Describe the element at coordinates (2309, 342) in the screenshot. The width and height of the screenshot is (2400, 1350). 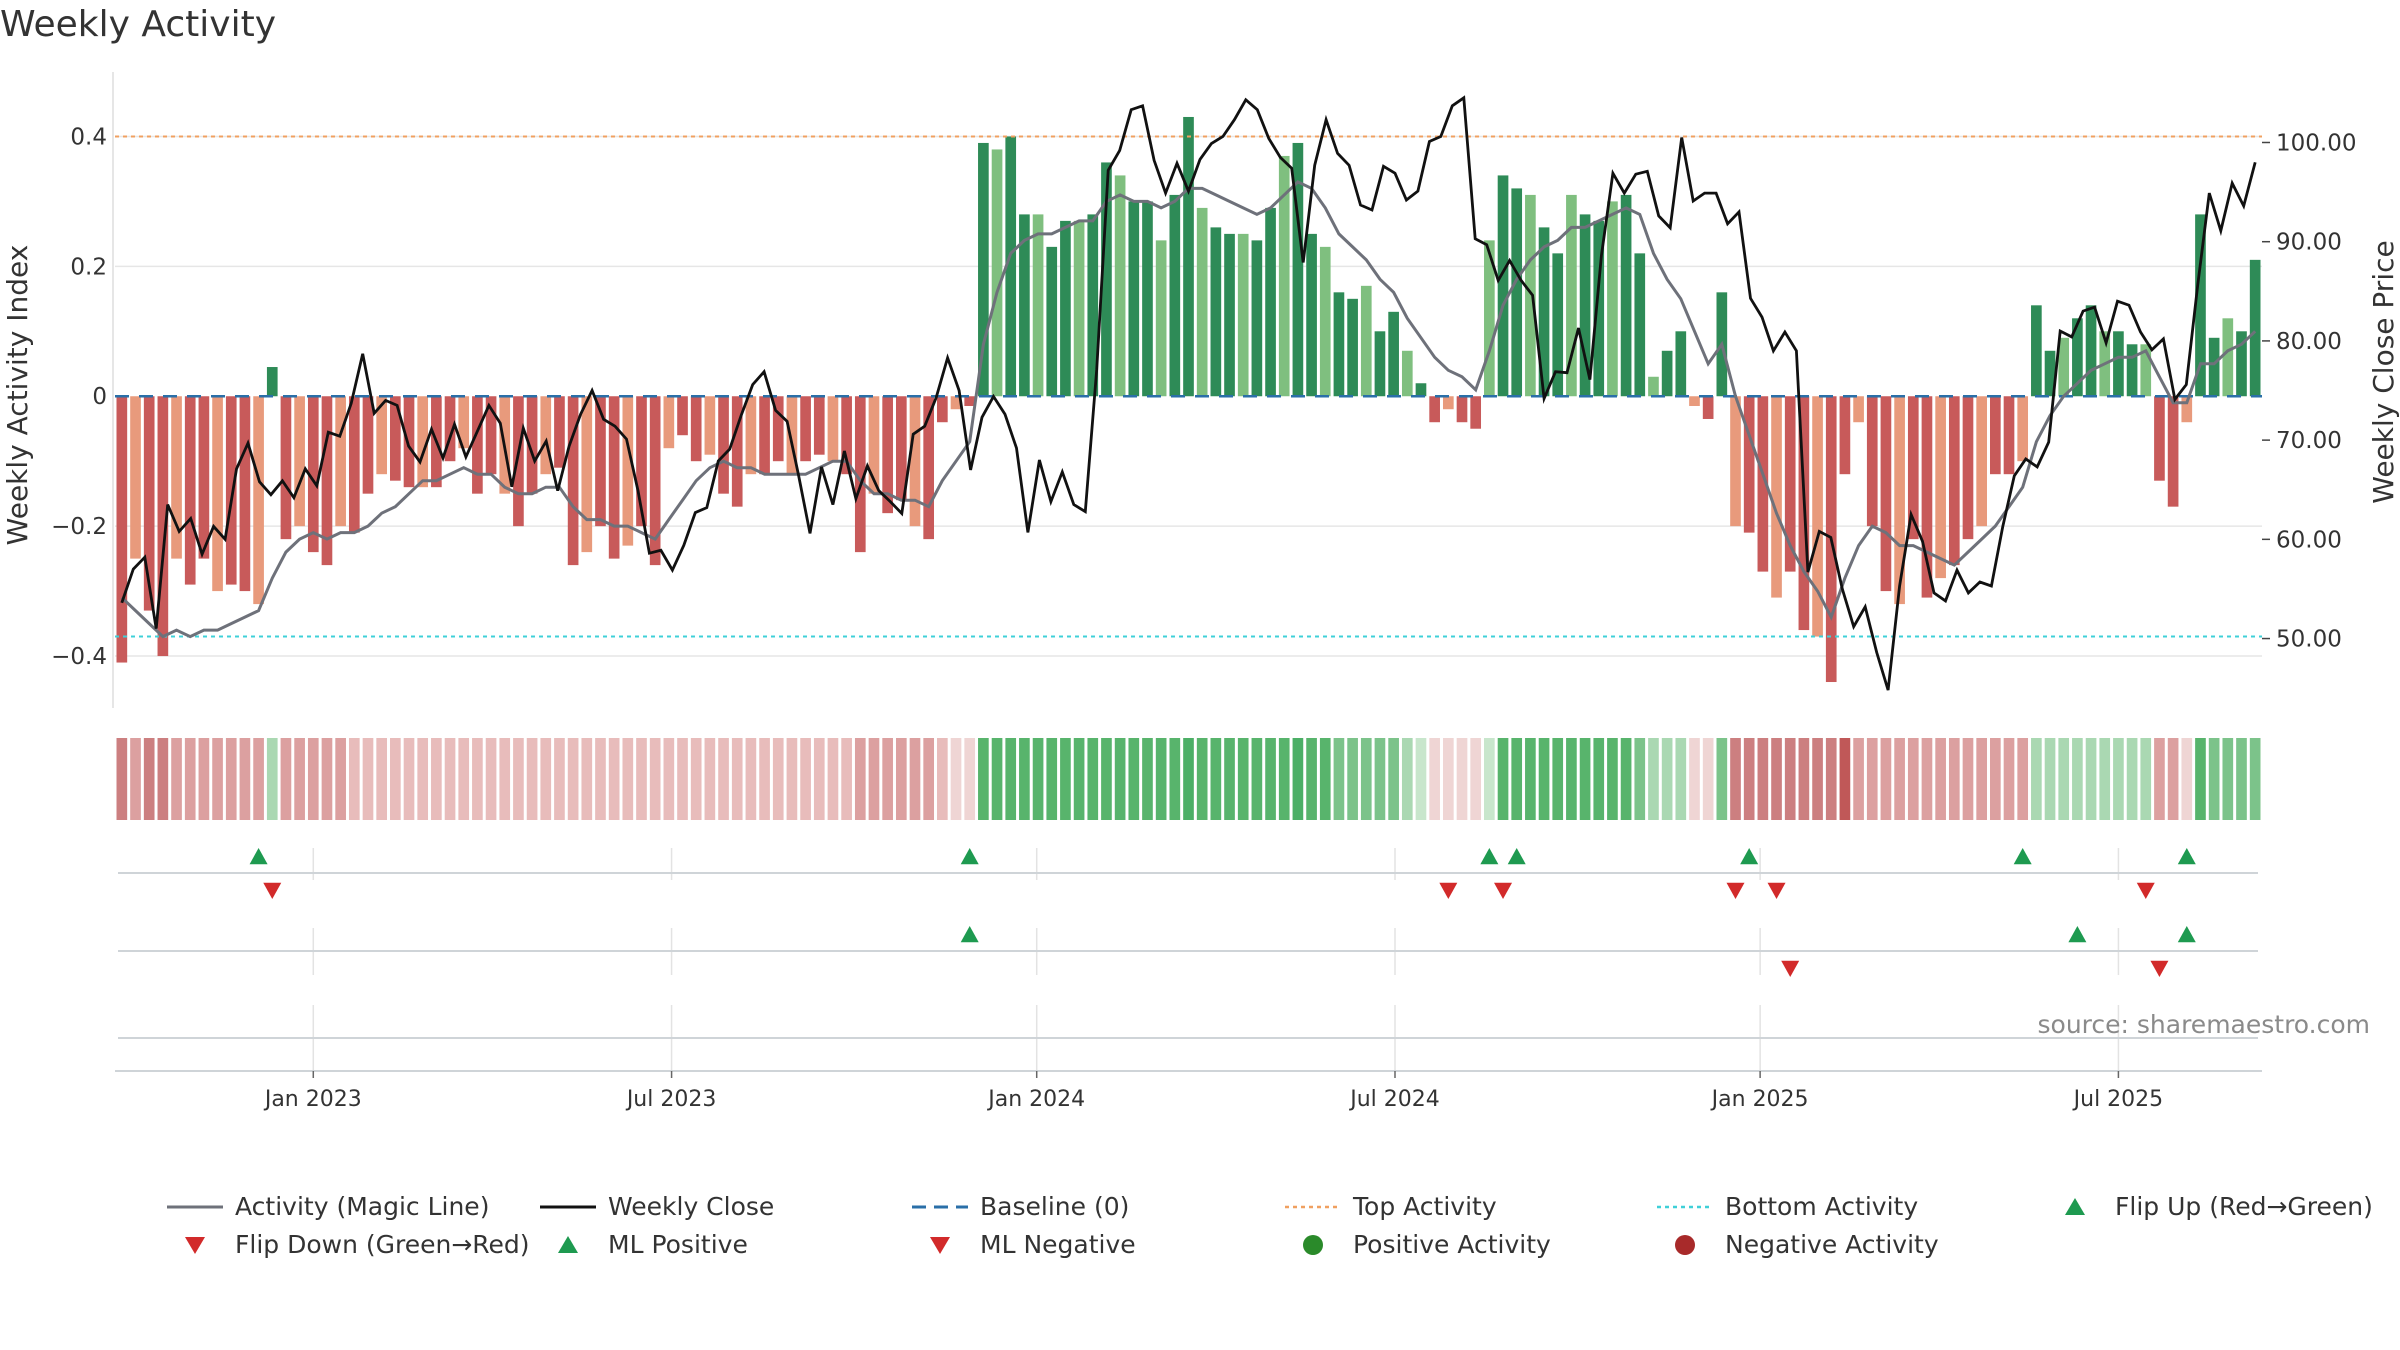
I see `right-tick-label: 80.00` at that location.